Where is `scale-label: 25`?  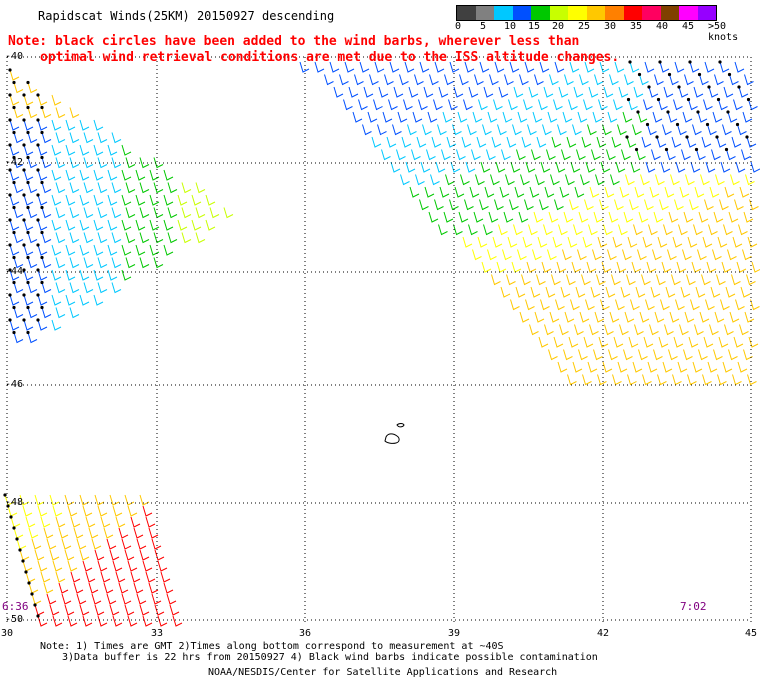 scale-label: 25 is located at coordinates (584, 26).